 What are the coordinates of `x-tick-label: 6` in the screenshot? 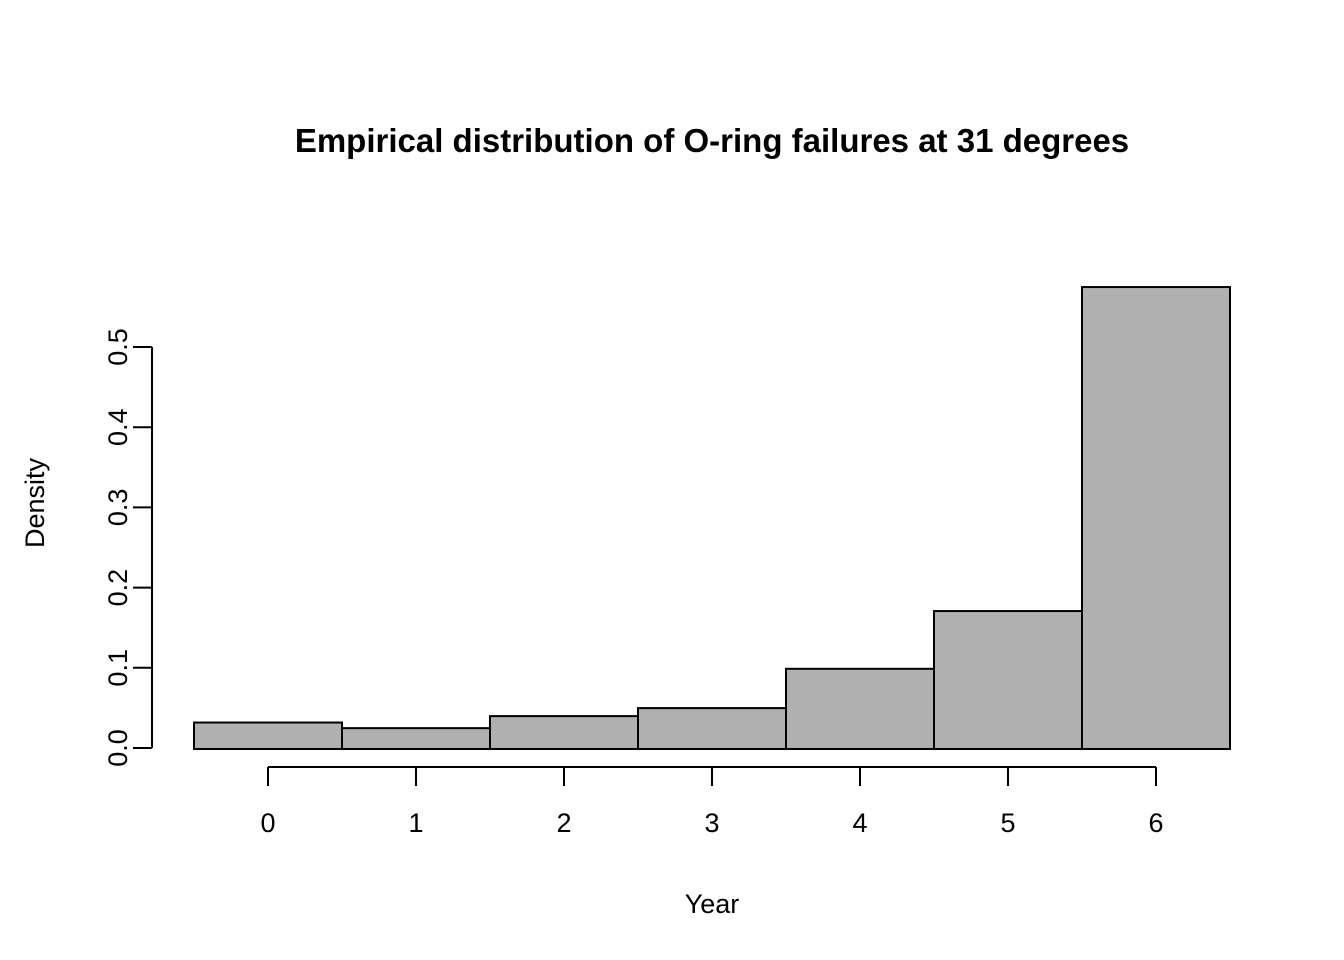 It's located at (1155, 823).